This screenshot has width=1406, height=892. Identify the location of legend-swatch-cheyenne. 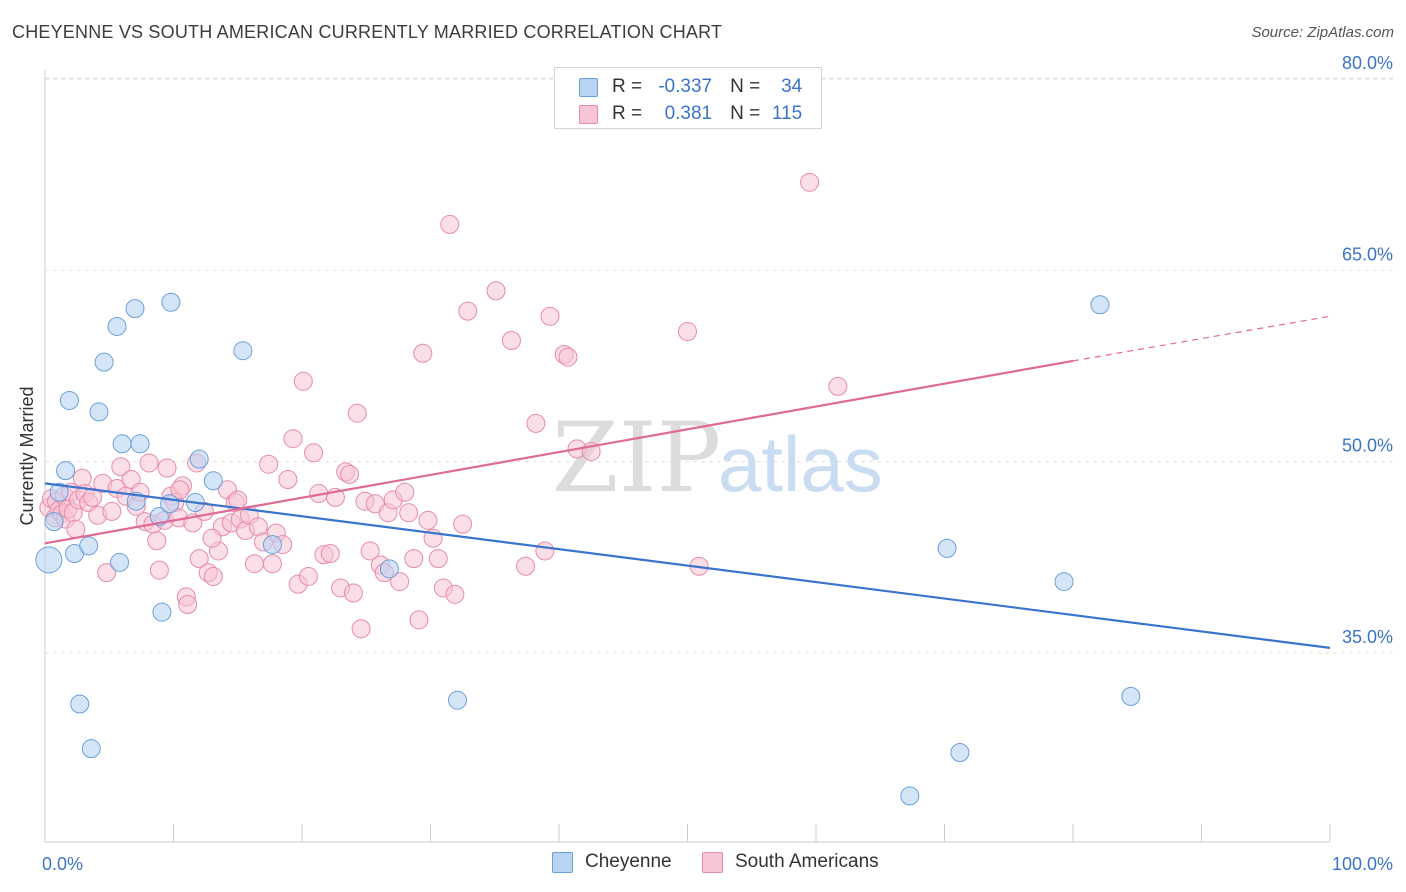
(562, 862).